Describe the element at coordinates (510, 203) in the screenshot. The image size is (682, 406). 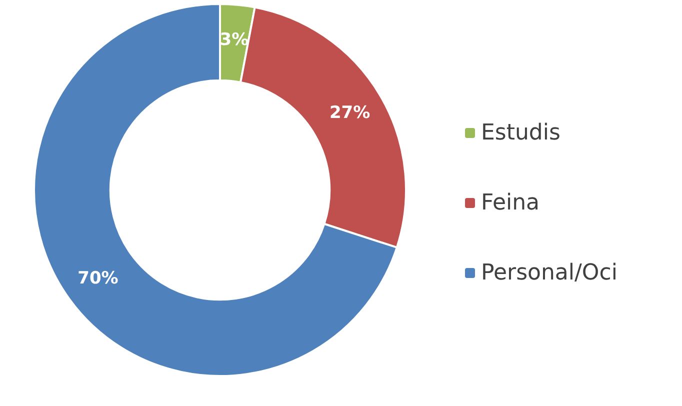
I see `legend-label: Feina` at that location.